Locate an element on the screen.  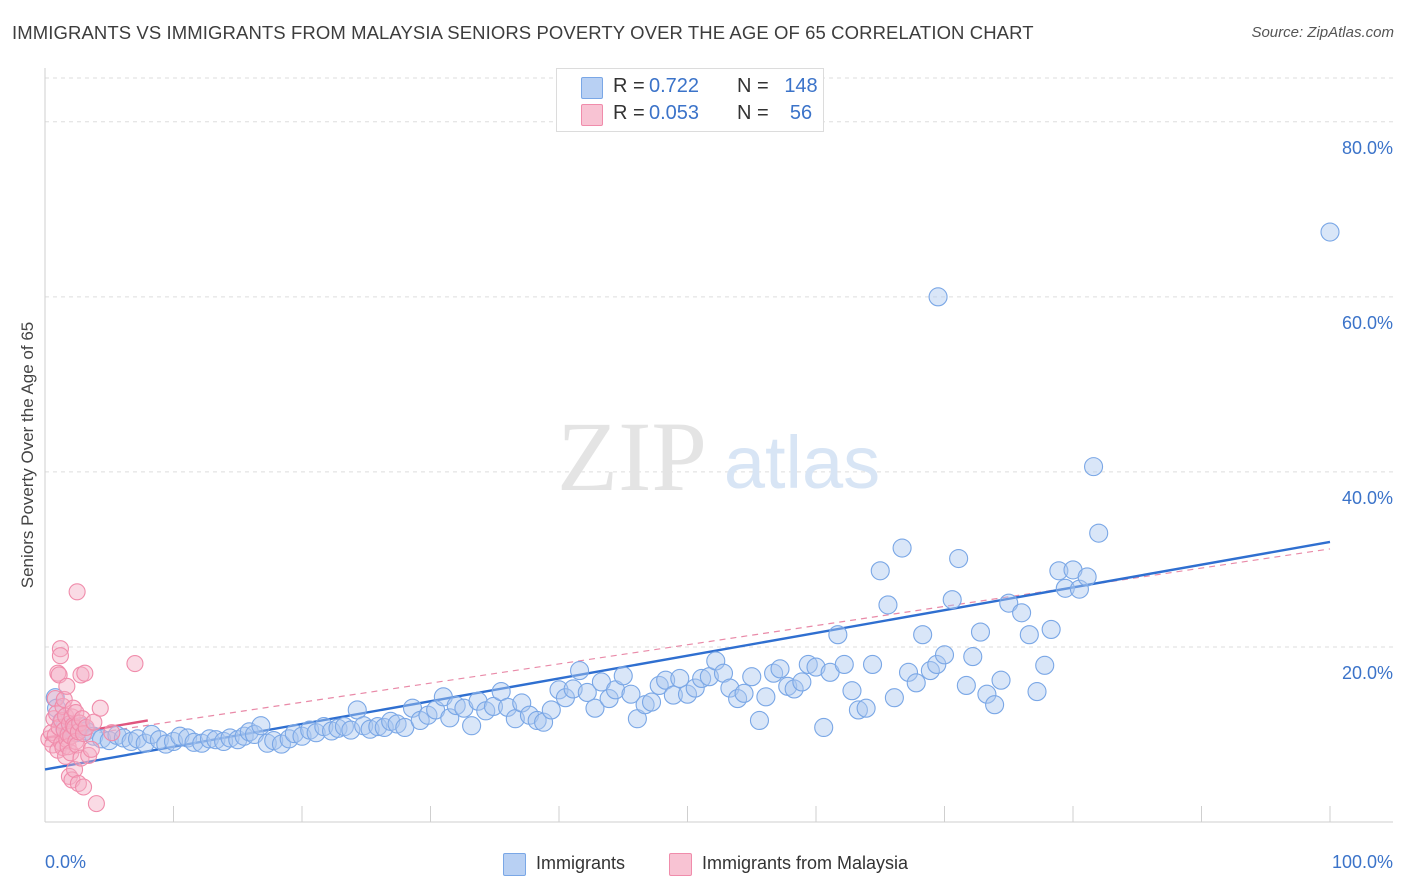
y-tick-label: 20.0% is located at coordinates (1367, 673).